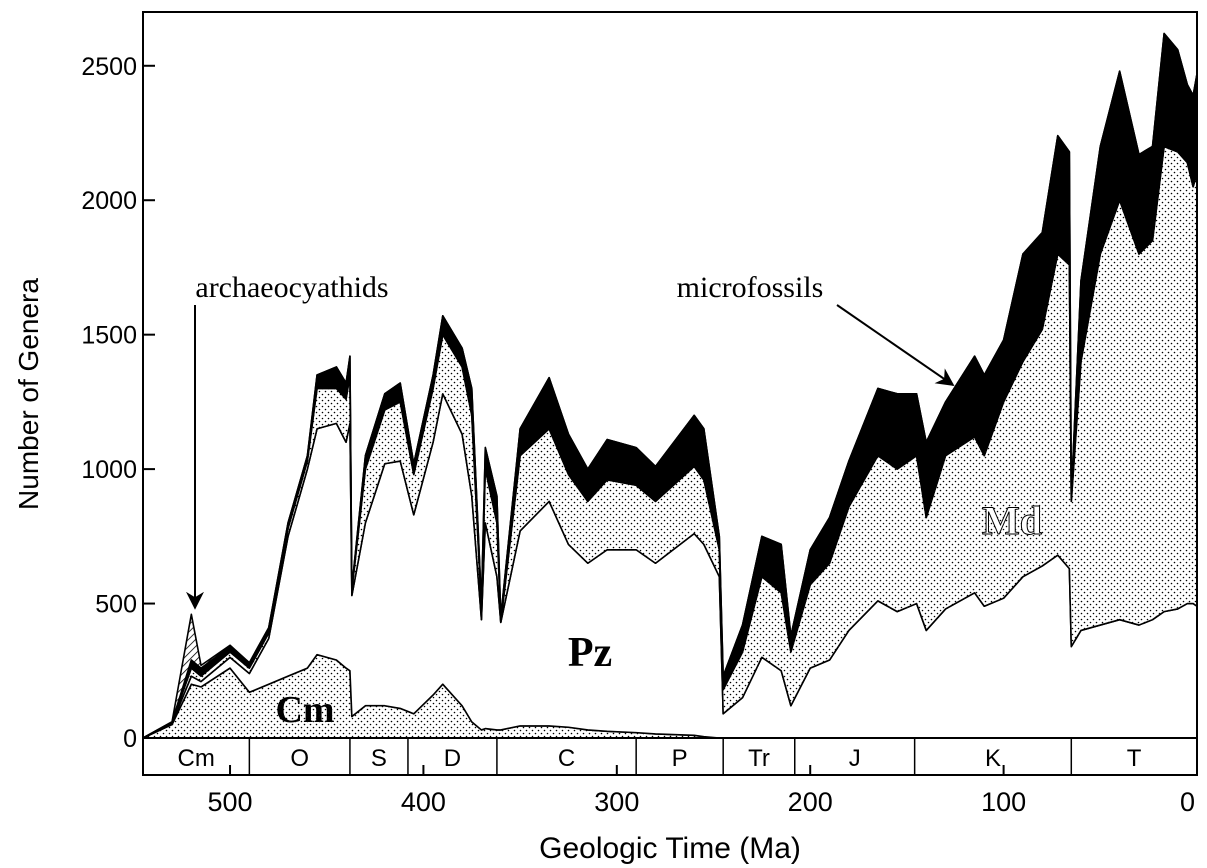 This screenshot has height=868, width=1207. What do you see at coordinates (590, 653) in the screenshot?
I see `series-label: Pz` at bounding box center [590, 653].